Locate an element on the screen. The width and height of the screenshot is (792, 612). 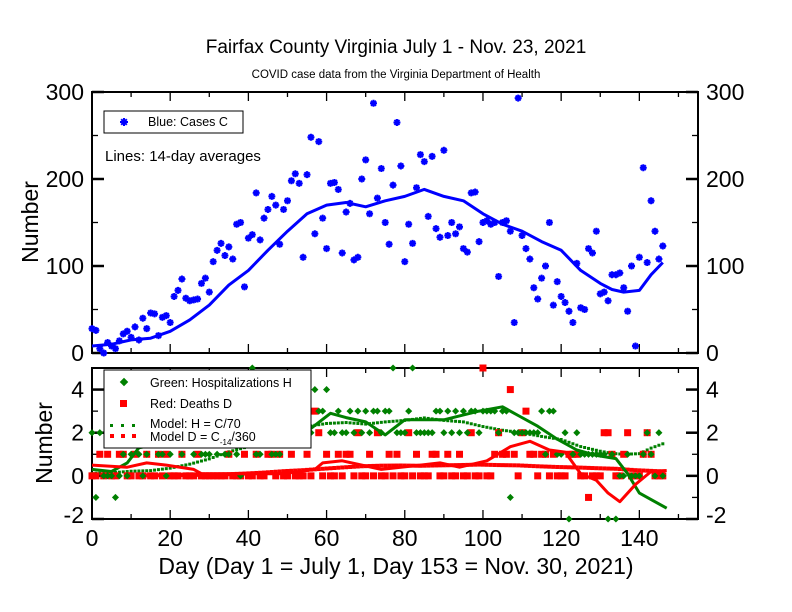
legend-label-model-d: Model D = C-14/360 is located at coordinates (203, 438).